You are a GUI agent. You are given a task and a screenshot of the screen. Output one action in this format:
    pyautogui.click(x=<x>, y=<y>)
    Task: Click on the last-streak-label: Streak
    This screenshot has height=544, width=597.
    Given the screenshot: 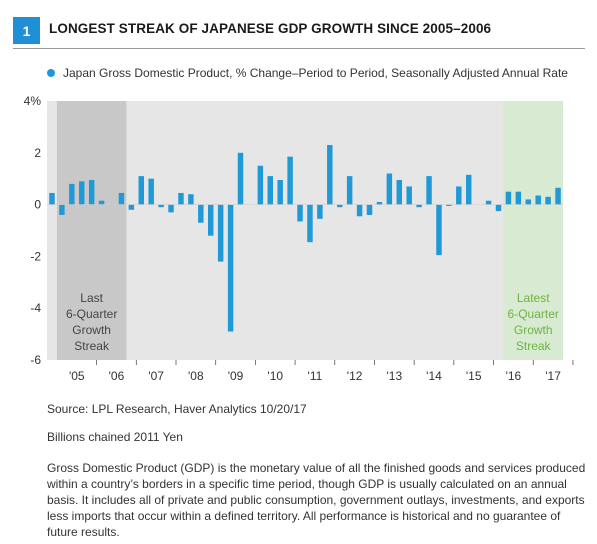 What is the action you would take?
    pyautogui.click(x=92, y=346)
    